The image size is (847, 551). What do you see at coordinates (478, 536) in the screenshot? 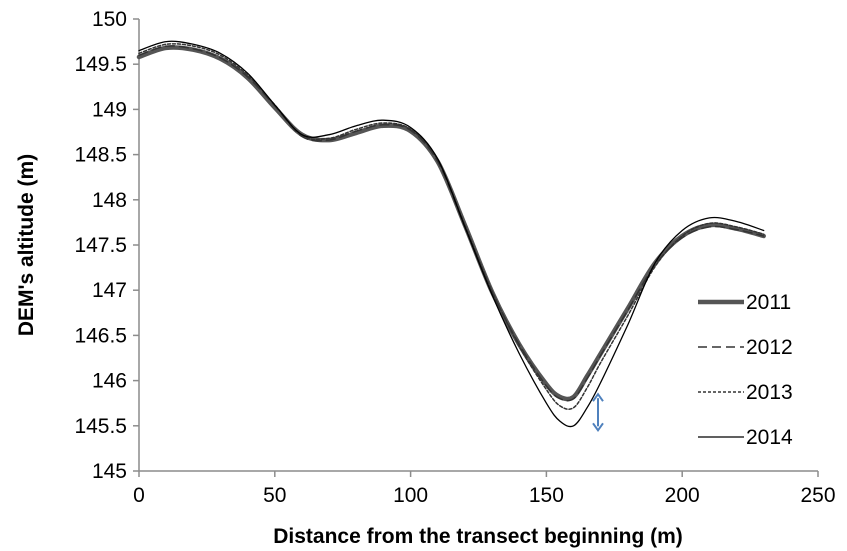
I see `x-axis-title: Distance from the transect beginning (m)` at bounding box center [478, 536].